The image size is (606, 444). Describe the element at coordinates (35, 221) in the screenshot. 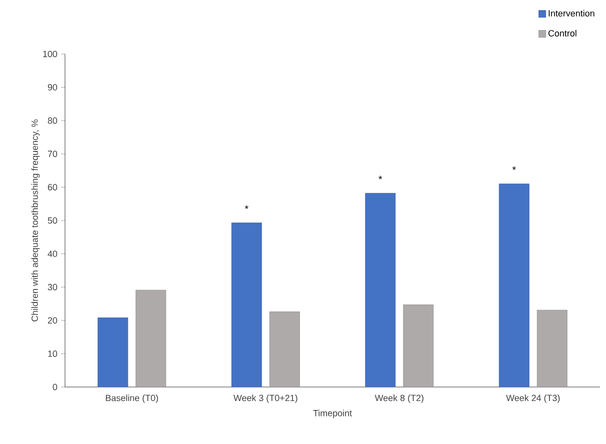

I see `y-axis-title: Children with adequate toothbrushing frequency, %` at that location.